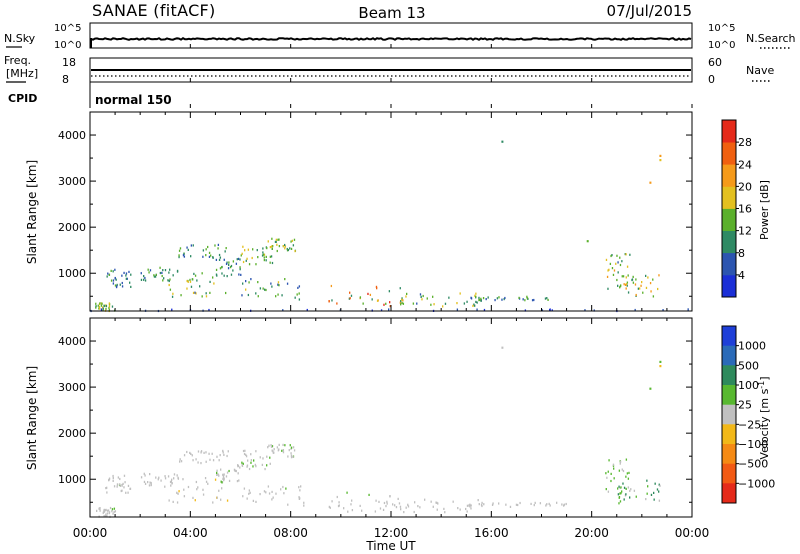 The height and width of the screenshot is (554, 800). I want to click on velocity-colorbar-label: Velocity [m s-1], so click(764, 417).